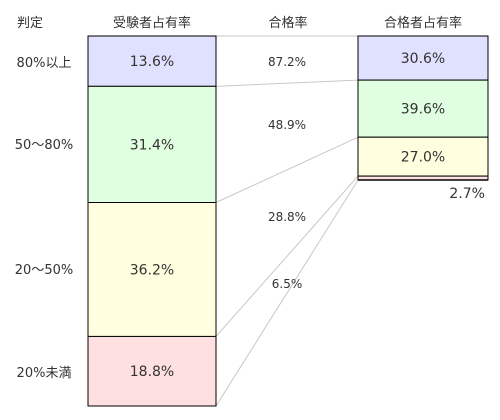 This screenshot has height=420, width=500. What do you see at coordinates (287, 217) in the screenshot?
I see `pass-rate-label-20-50: 28.8%` at bounding box center [287, 217].